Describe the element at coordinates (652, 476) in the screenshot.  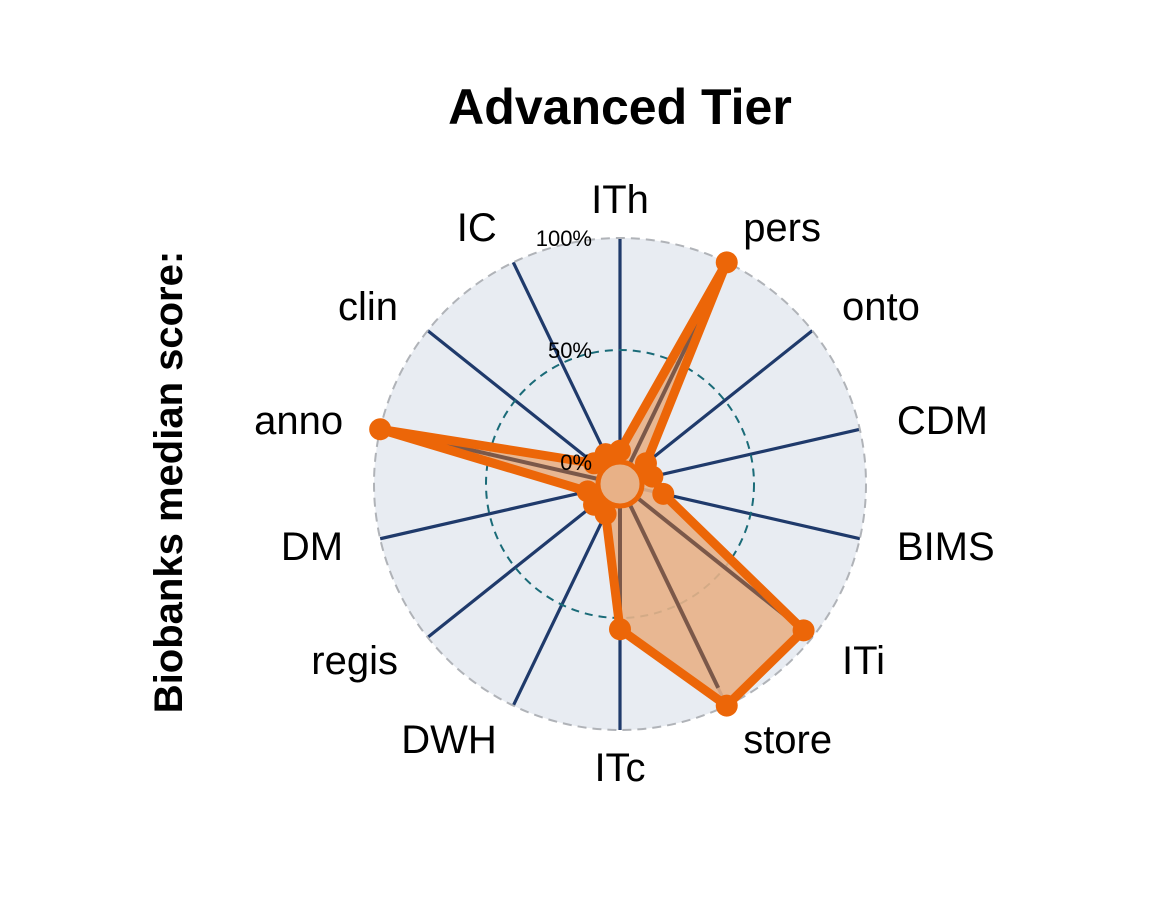
I see `data-point-CDM` at that location.